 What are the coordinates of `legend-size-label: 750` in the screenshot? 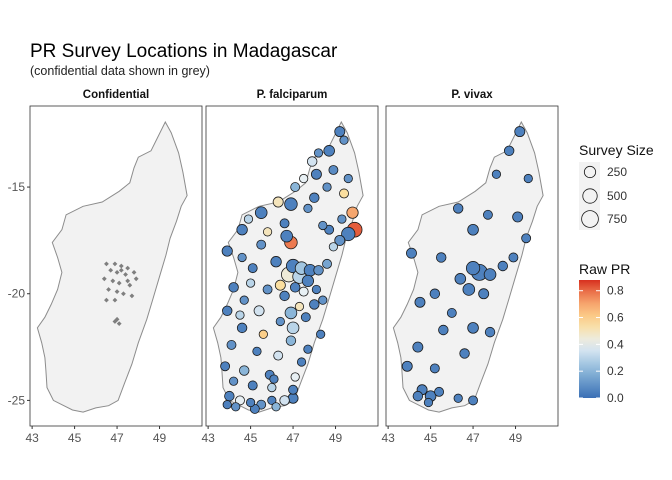 It's located at (617, 219).